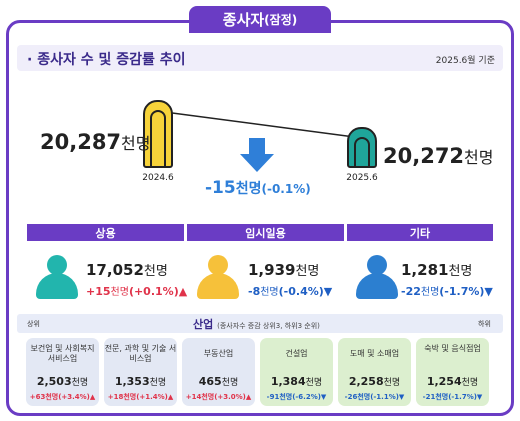  Describe the element at coordinates (452, 397) in the screenshot. I see `industry-card-change: -21천명(-1.7%)▼` at that location.